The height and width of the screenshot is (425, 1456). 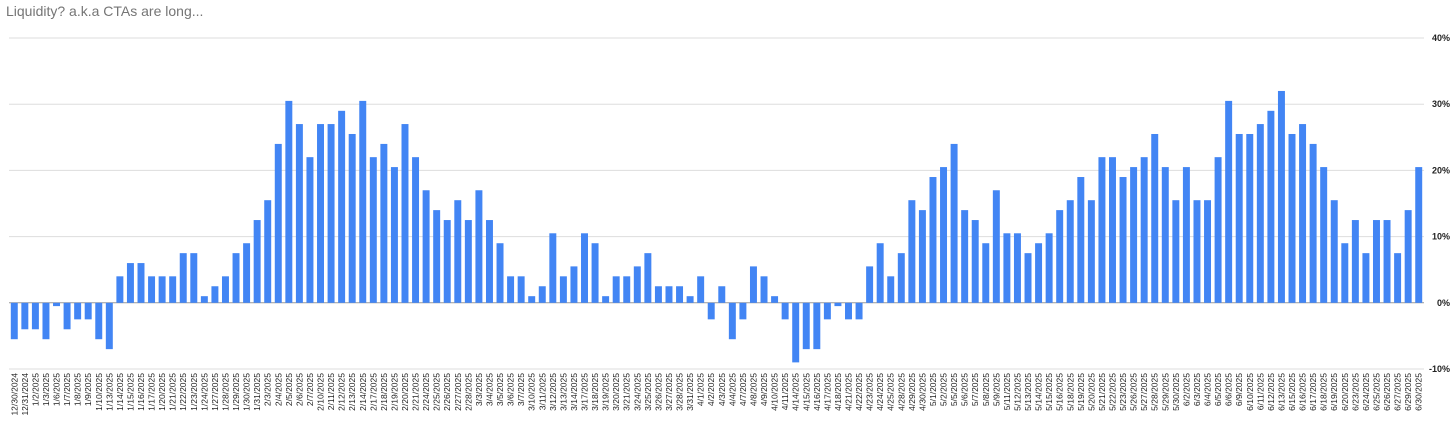 I want to click on x-tick-label: 4/11/2025, so click(x=785, y=391).